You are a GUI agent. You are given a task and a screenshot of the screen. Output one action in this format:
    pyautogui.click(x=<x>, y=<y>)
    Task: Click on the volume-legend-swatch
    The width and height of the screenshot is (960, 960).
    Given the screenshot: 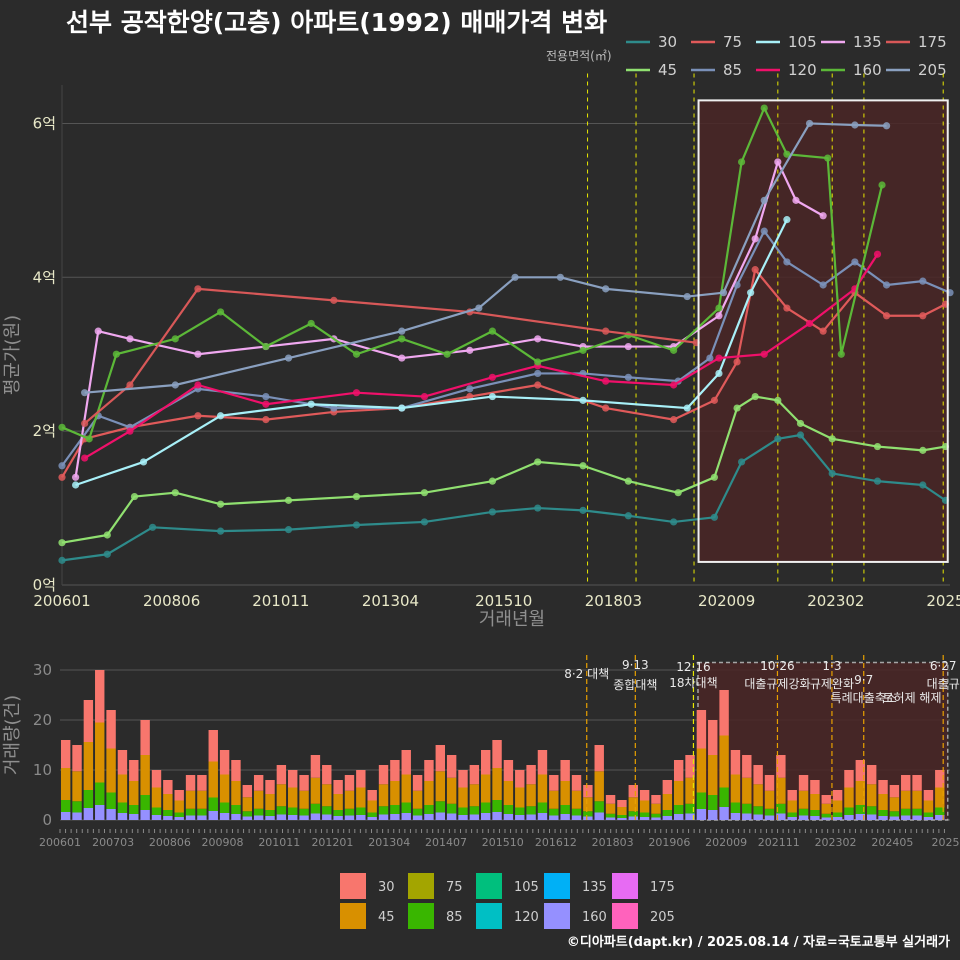 What is the action you would take?
    pyautogui.click(x=353, y=916)
    